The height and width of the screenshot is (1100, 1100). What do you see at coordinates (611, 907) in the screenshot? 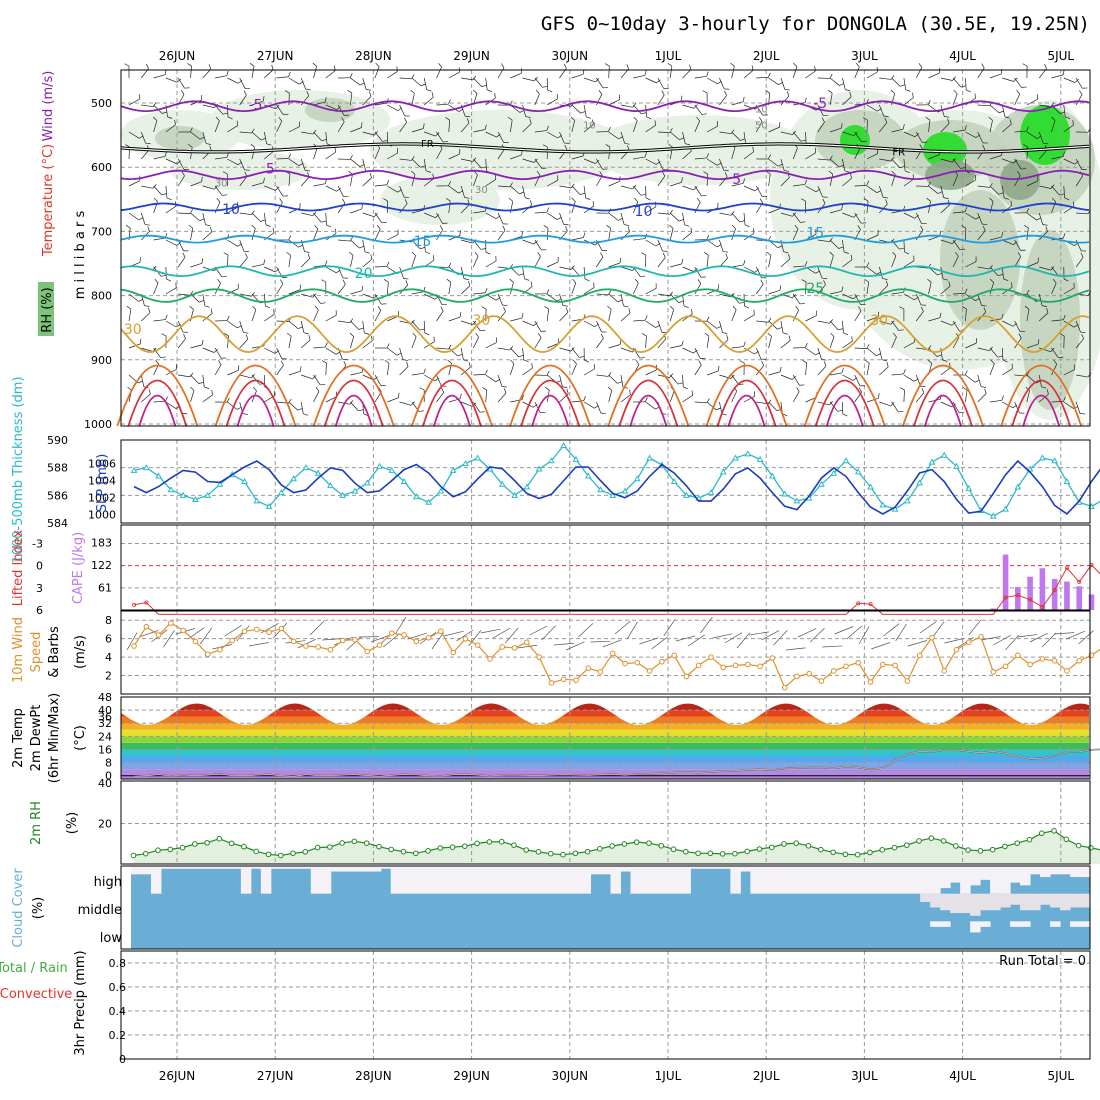
I see `cloud-fill` at bounding box center [611, 907].